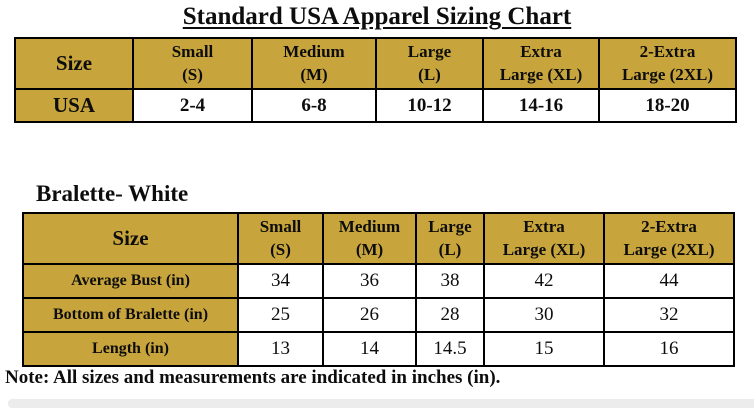  I want to click on length-small: 13, so click(280, 349).